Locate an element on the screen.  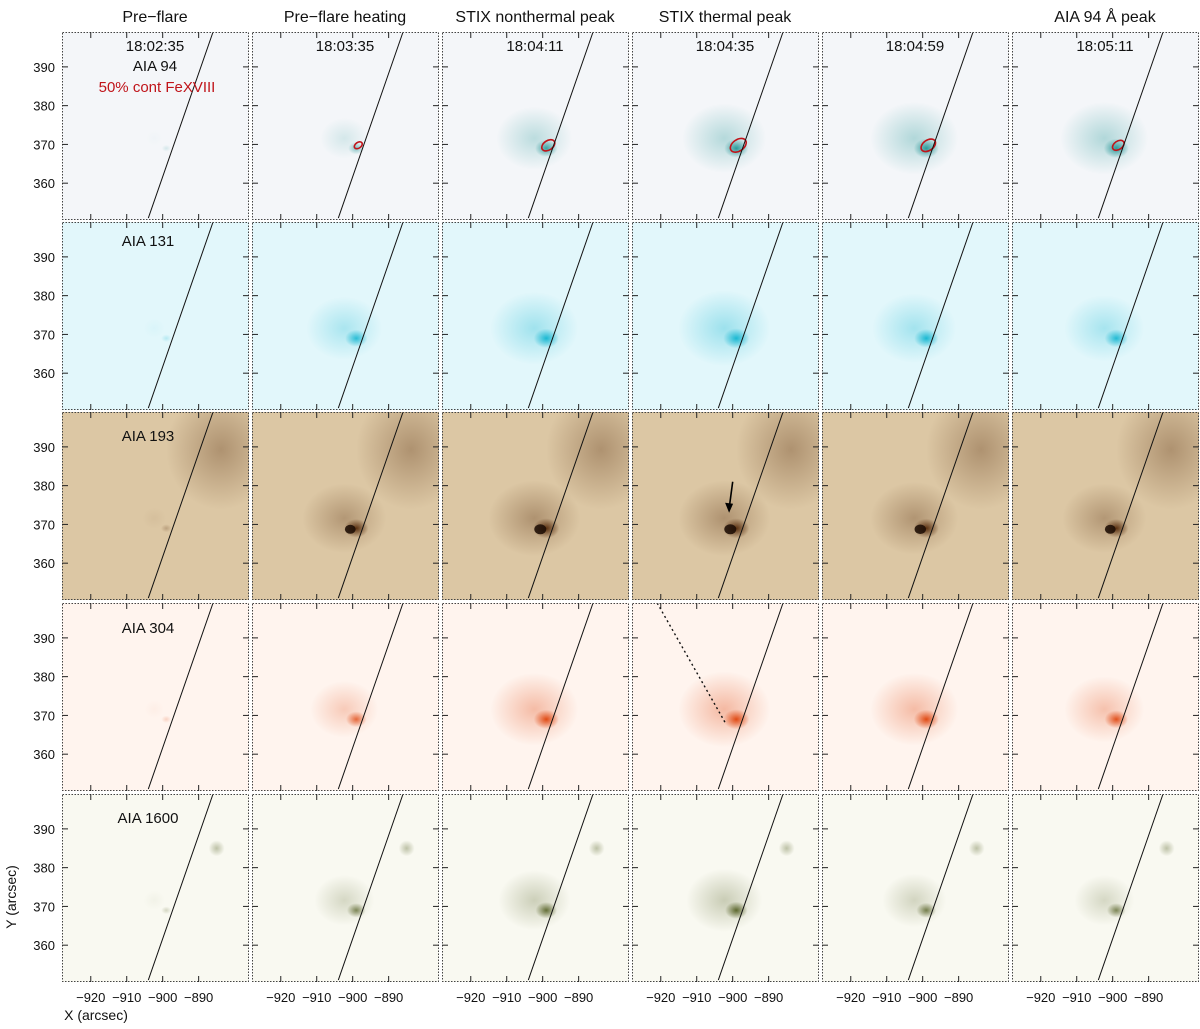
loop-trace is located at coordinates (691, 663).